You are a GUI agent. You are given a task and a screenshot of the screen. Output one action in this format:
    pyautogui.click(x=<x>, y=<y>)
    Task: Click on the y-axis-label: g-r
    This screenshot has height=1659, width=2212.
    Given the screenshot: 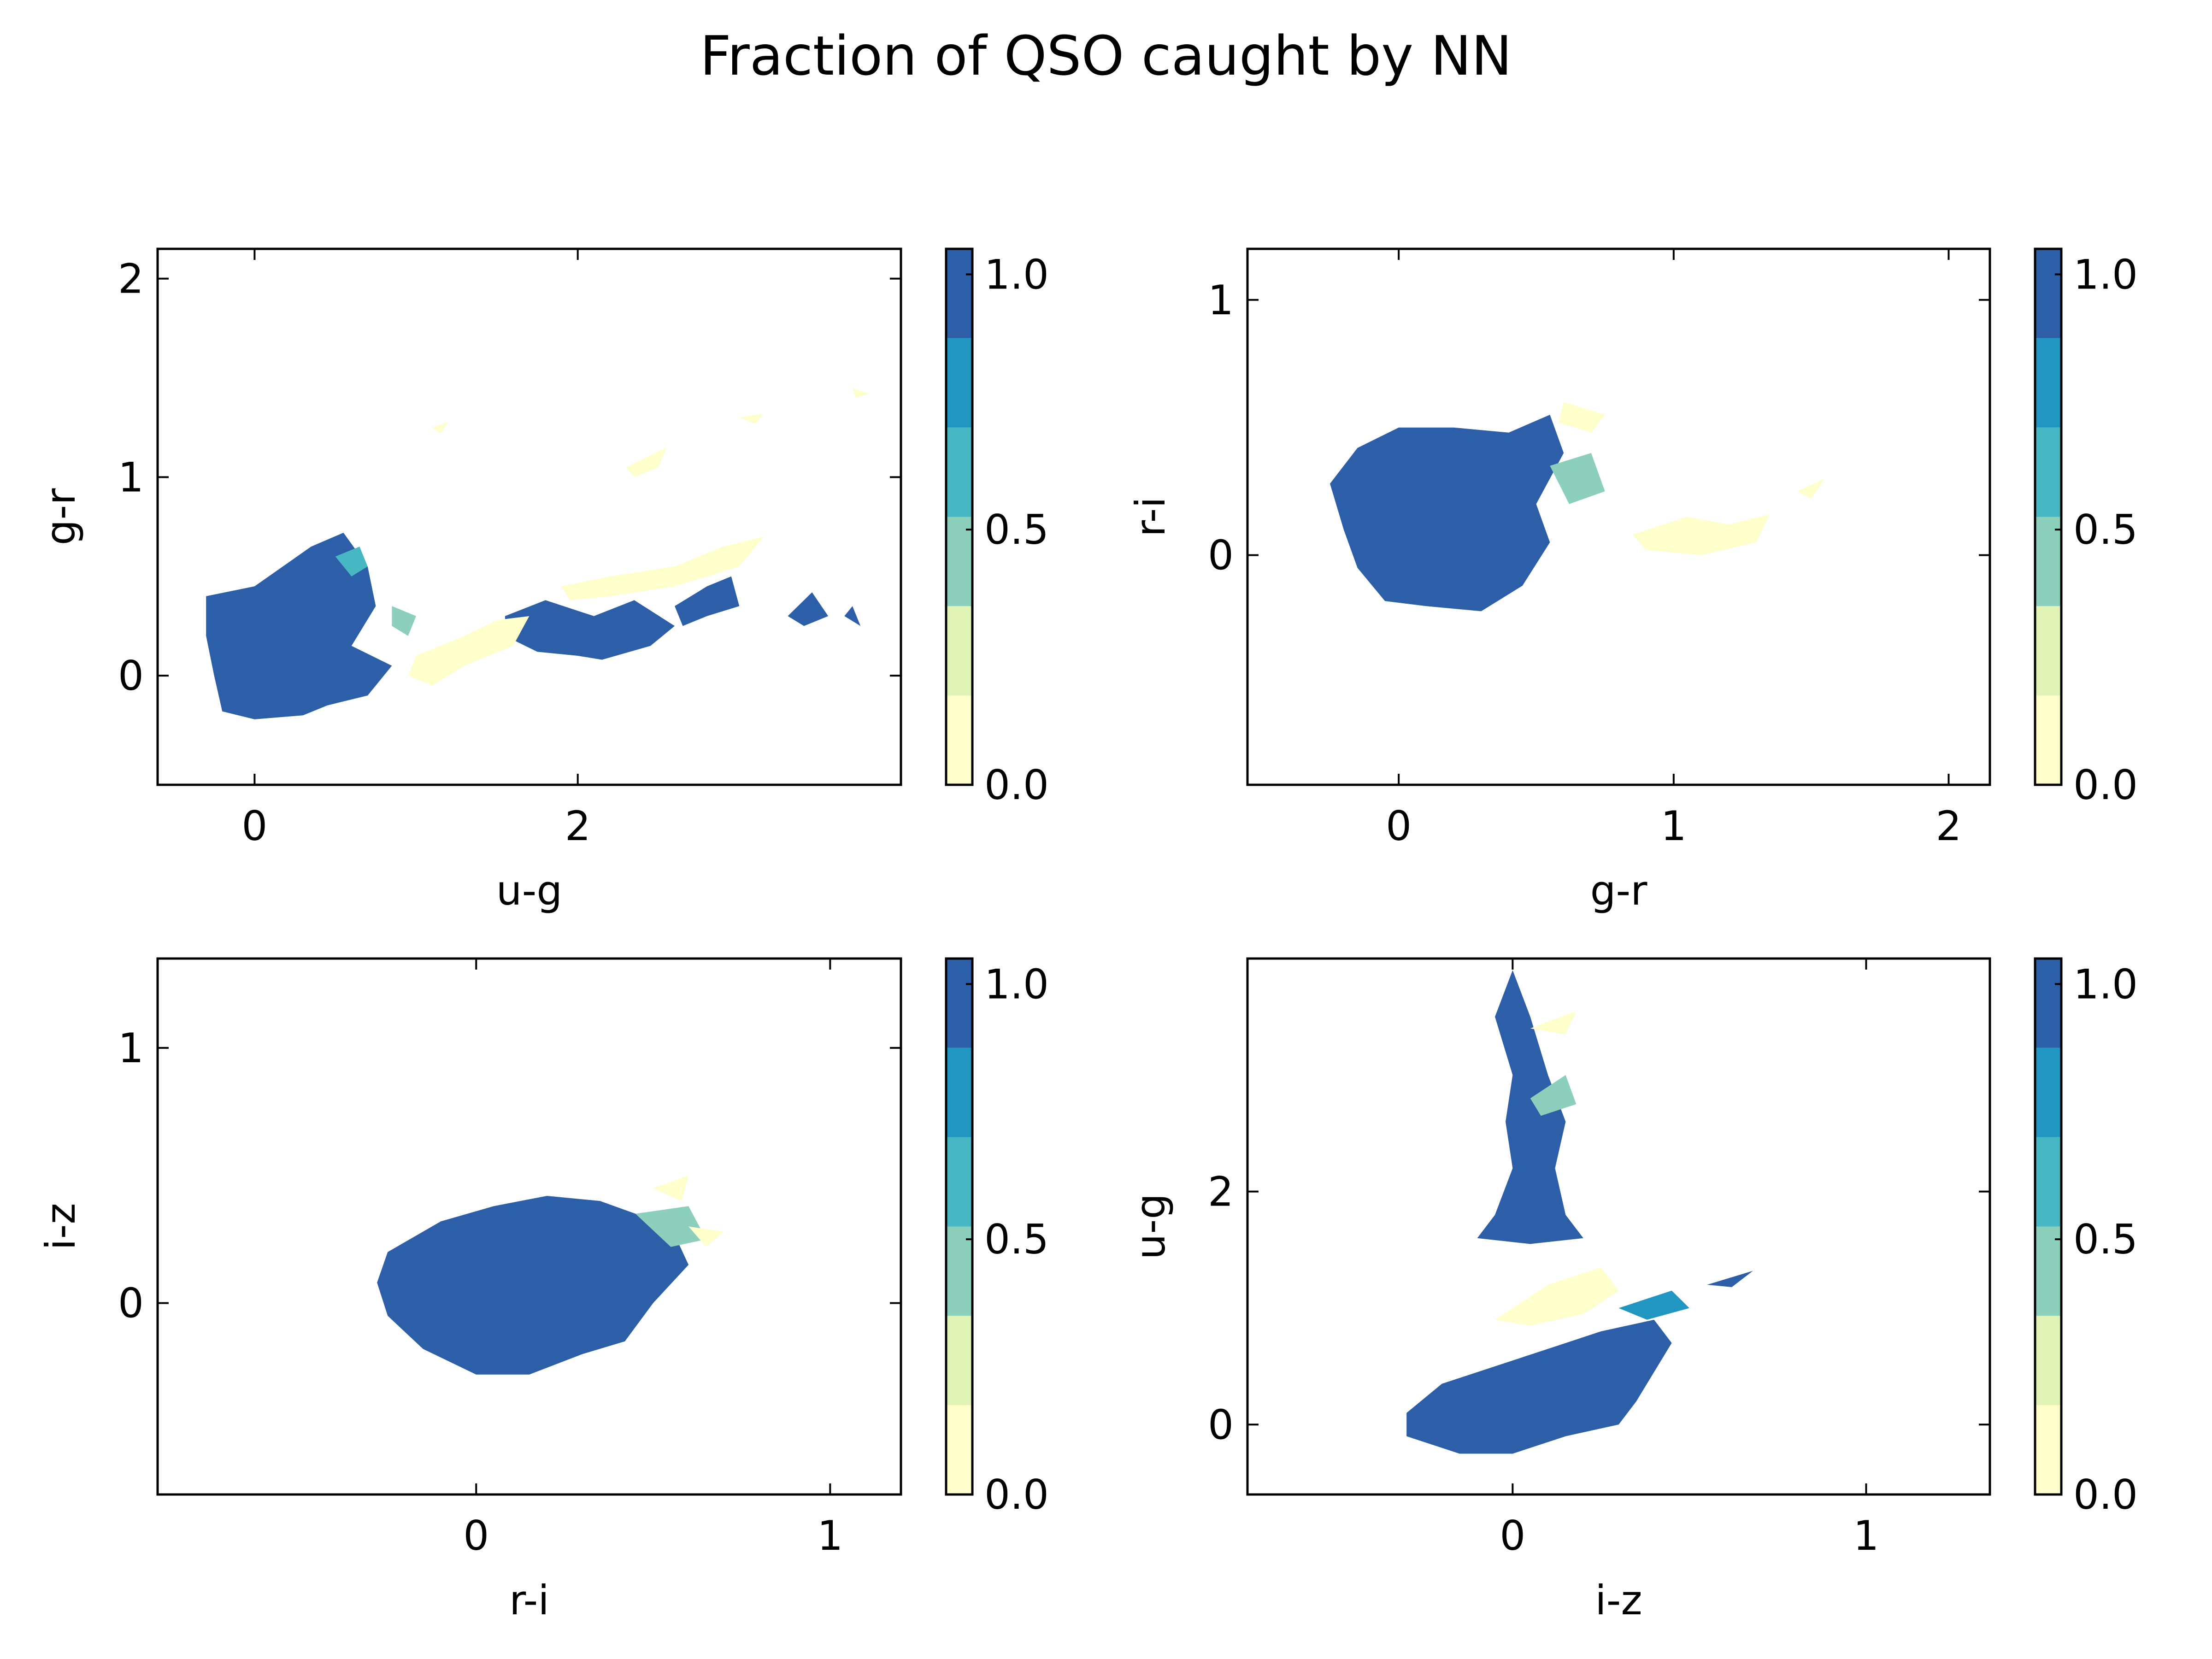 What is the action you would take?
    pyautogui.click(x=60, y=517)
    